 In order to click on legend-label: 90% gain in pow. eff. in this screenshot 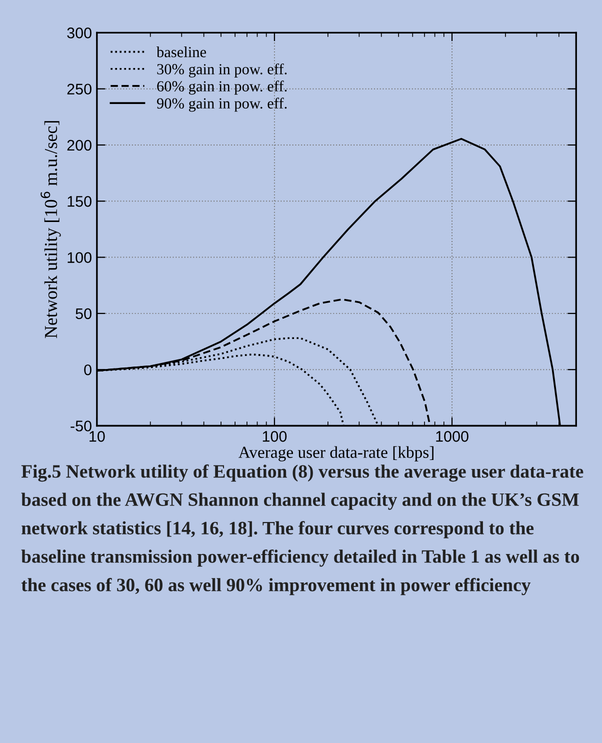, I will do `click(221, 105)`.